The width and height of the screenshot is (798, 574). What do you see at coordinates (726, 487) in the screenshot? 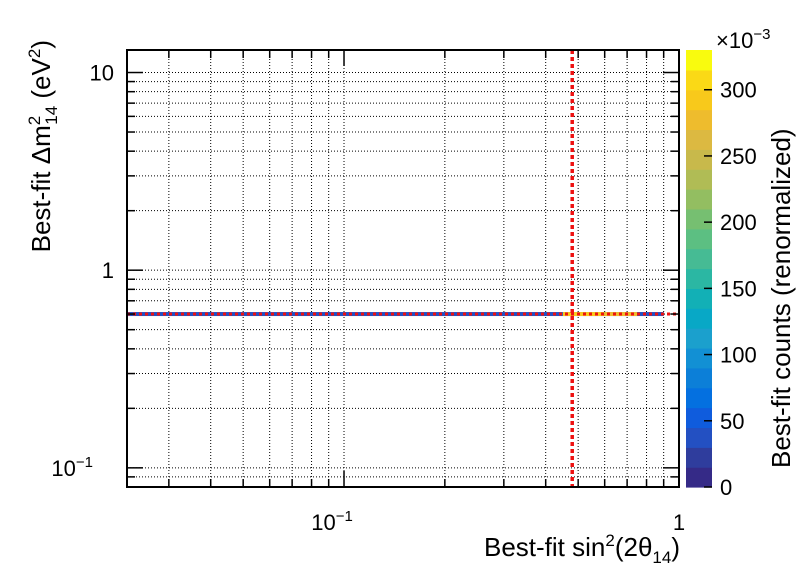
I see `color-bar-tick-label: 0` at bounding box center [726, 487].